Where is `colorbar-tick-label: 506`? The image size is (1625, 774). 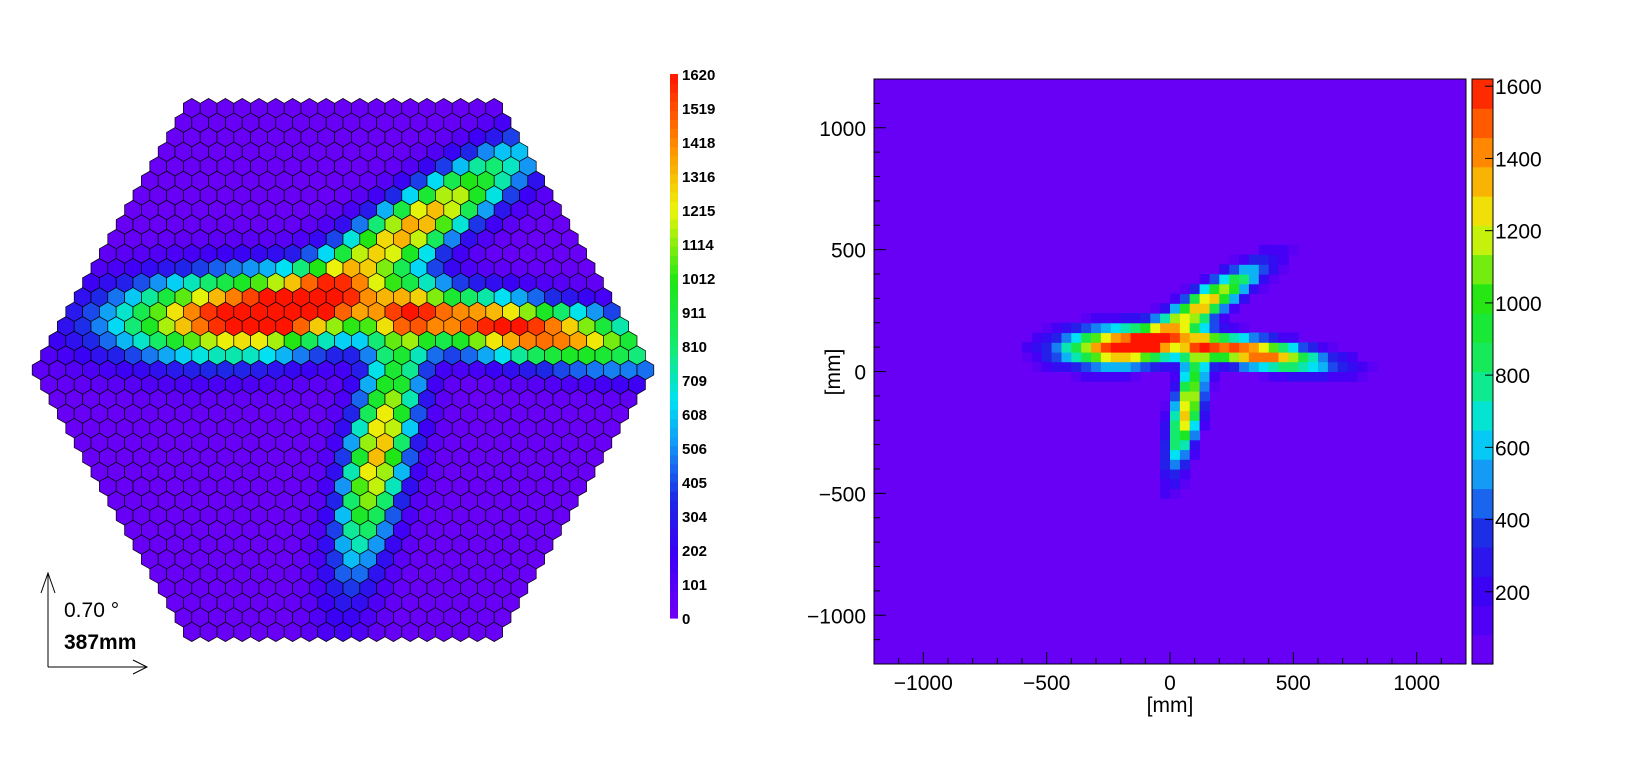 colorbar-tick-label: 506 is located at coordinates (694, 449).